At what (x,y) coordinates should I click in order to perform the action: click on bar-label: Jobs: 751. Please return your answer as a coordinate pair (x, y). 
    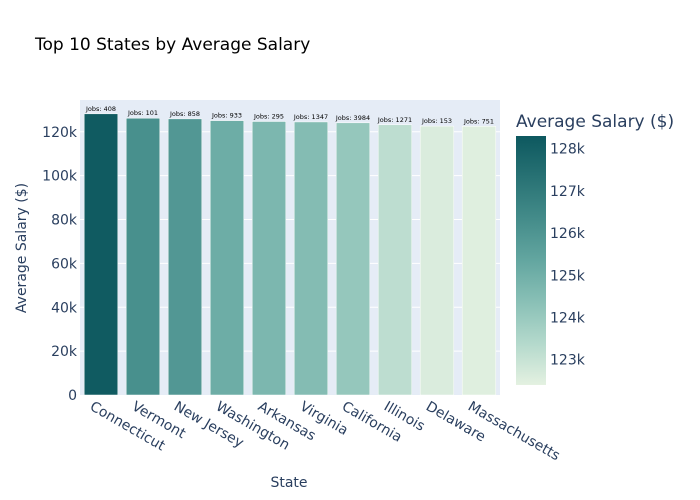
    Looking at the image, I should click on (478, 121).